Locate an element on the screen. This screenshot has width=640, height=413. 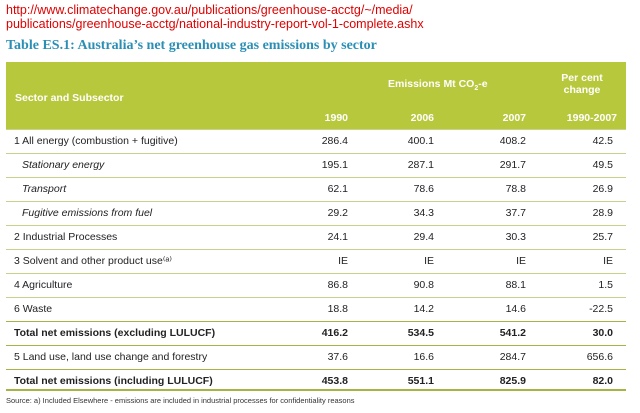
cell-1990: 86.8 is located at coordinates (337, 285).